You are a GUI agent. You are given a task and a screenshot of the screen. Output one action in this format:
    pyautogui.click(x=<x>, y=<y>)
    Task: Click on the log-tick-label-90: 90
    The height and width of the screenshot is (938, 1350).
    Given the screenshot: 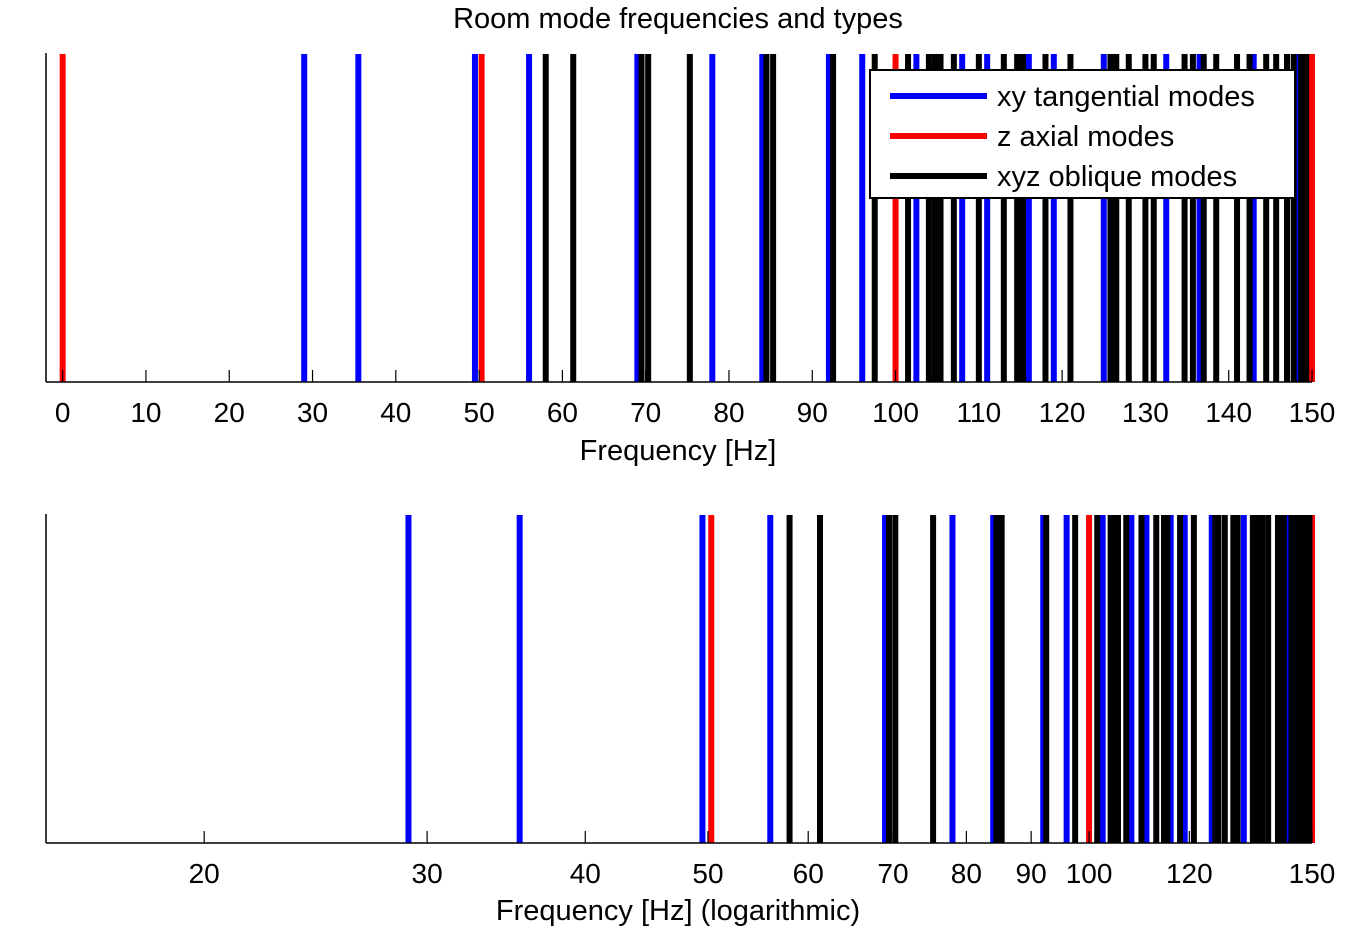 What is the action you would take?
    pyautogui.click(x=1031, y=873)
    